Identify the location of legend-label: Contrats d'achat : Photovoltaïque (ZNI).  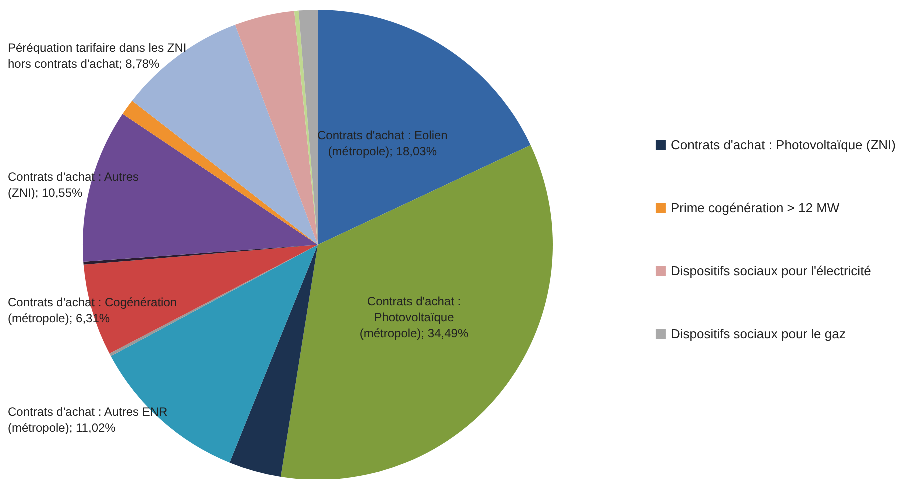
(783, 145).